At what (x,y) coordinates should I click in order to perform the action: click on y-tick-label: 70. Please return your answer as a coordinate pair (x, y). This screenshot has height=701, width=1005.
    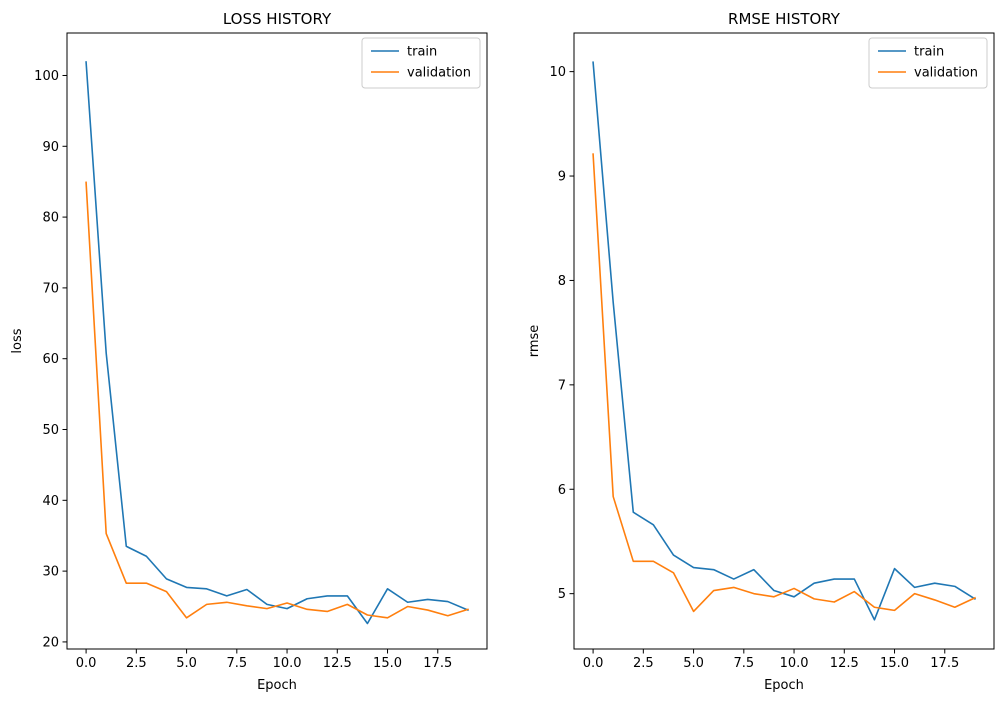
    Looking at the image, I should click on (50, 288).